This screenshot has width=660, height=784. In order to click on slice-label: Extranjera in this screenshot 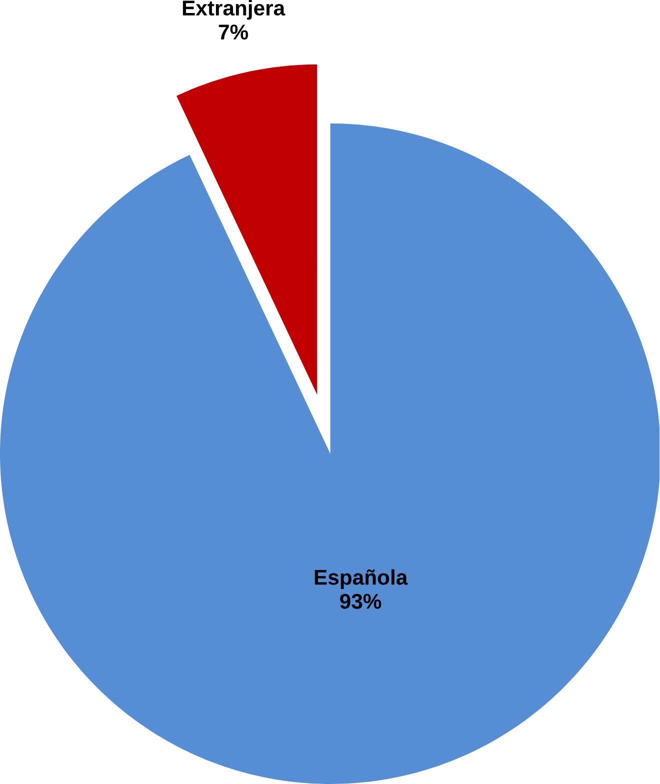, I will do `click(234, 10)`.